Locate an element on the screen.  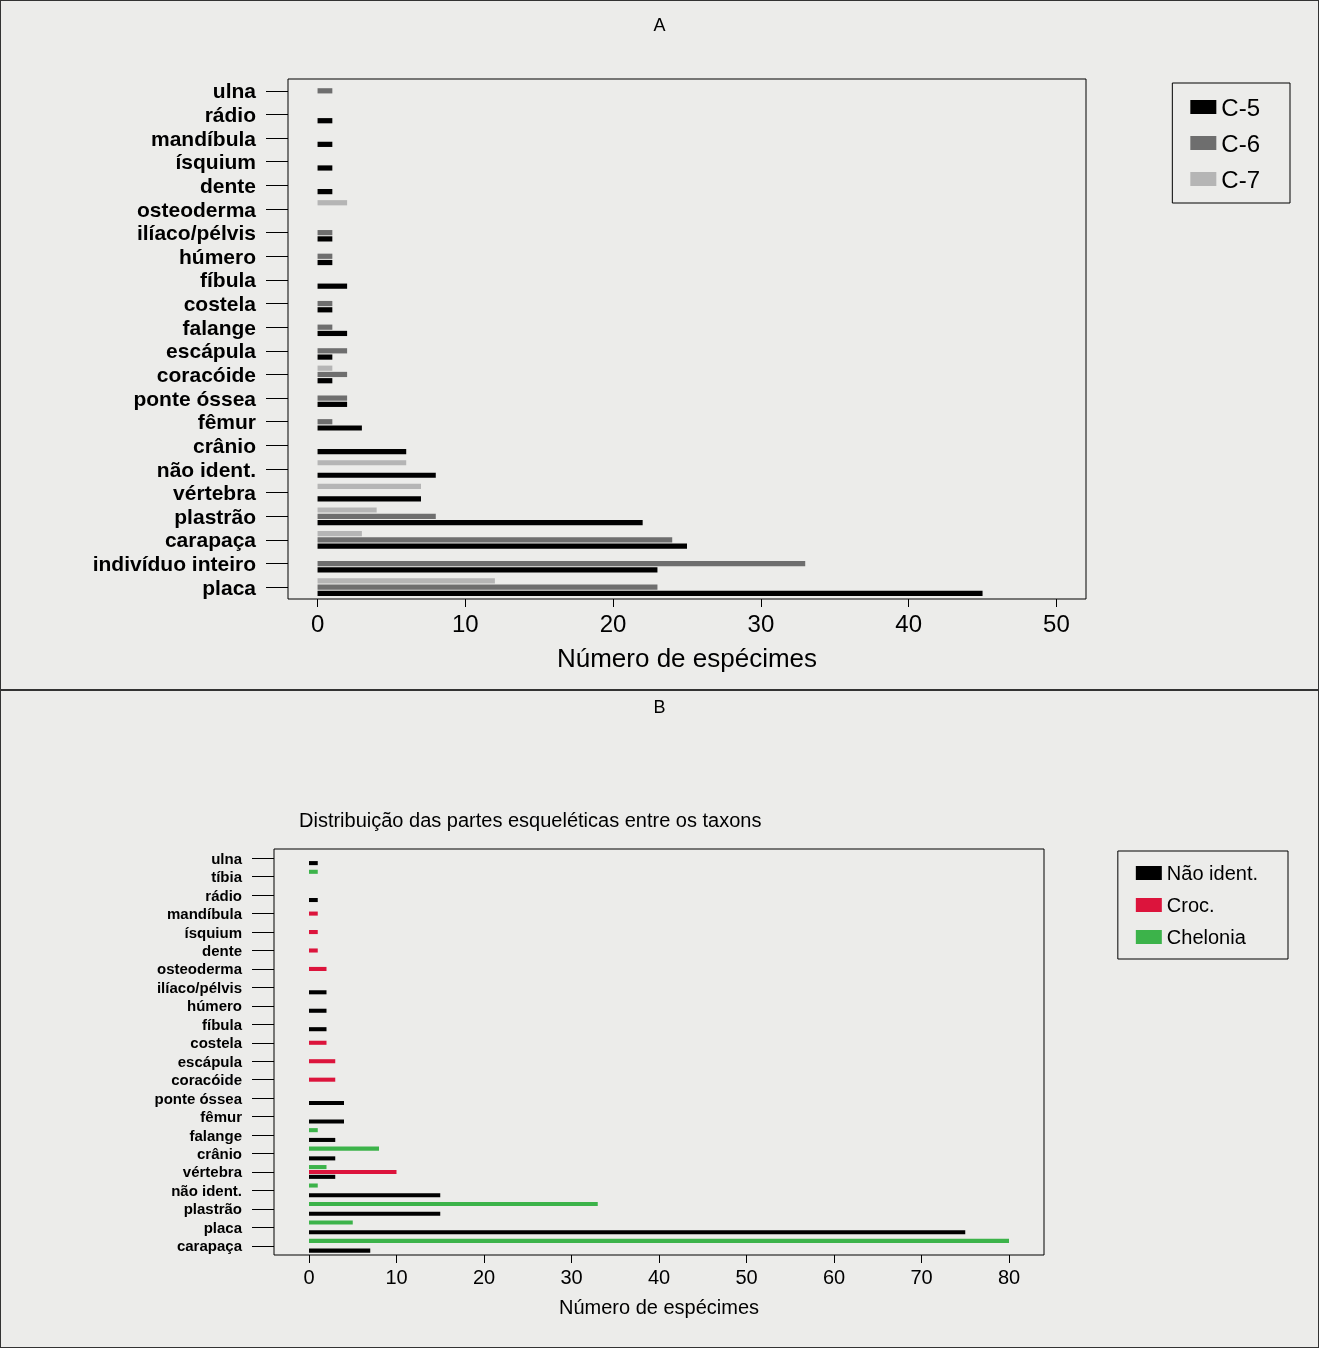
y-tick-label: rádio is located at coordinates (230, 114).